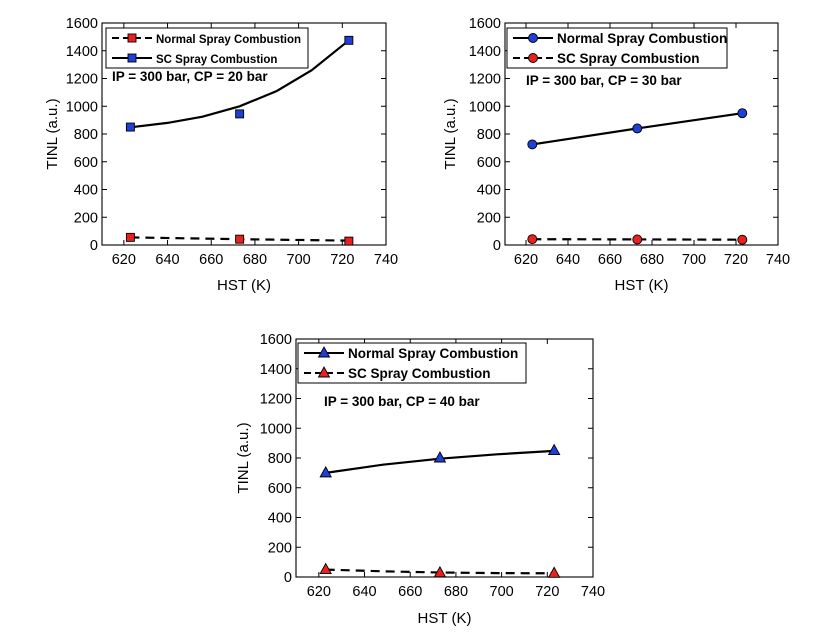  Describe the element at coordinates (190, 76) in the screenshot. I see `condition-annotation: IP = 300 bar, CP = 20 bar` at that location.